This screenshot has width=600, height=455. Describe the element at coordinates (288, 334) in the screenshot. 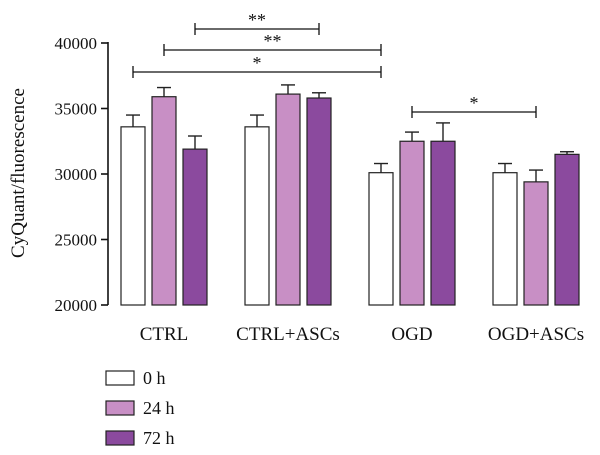

I see `category-label: CTRL+ASCs` at that location.